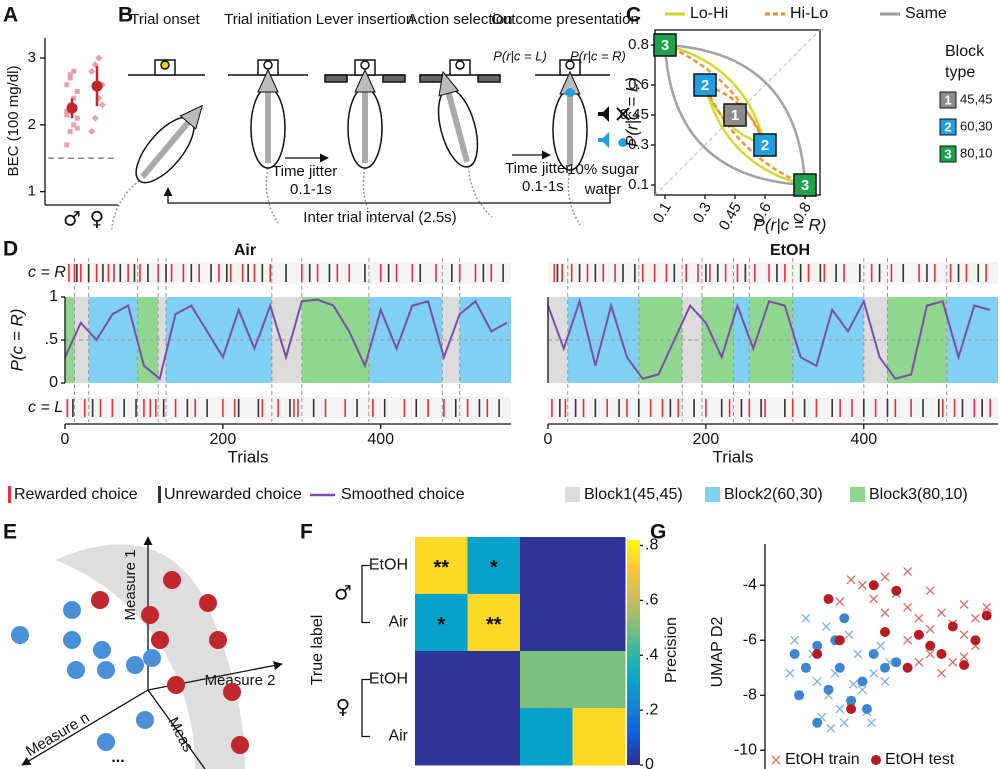  I want to click on legend-box-label: 1, so click(947, 99).